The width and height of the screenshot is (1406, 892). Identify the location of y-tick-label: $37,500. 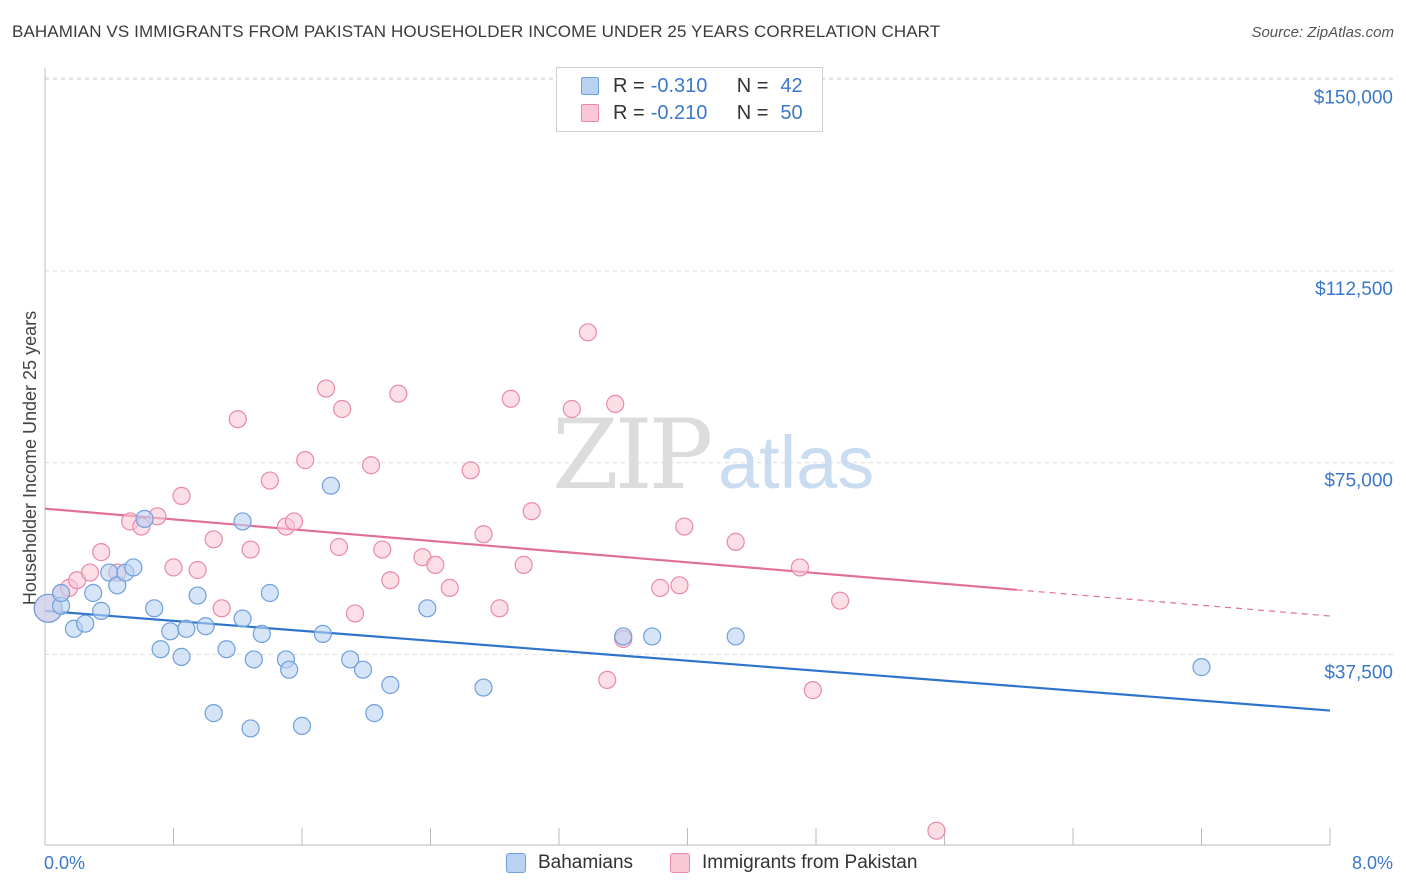
(1358, 672).